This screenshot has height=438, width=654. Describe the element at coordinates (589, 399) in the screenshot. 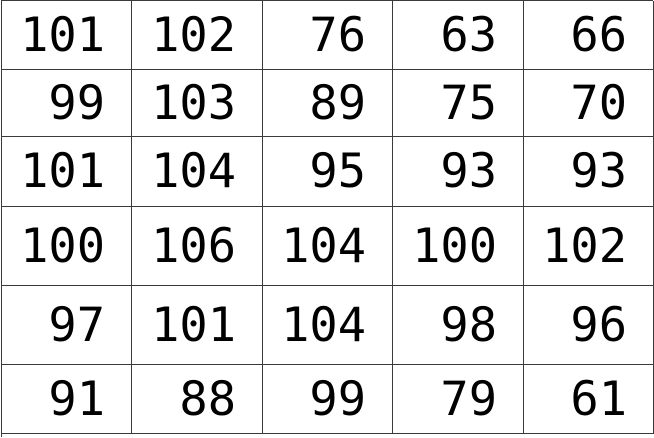

I see `grid-cell: 61` at that location.